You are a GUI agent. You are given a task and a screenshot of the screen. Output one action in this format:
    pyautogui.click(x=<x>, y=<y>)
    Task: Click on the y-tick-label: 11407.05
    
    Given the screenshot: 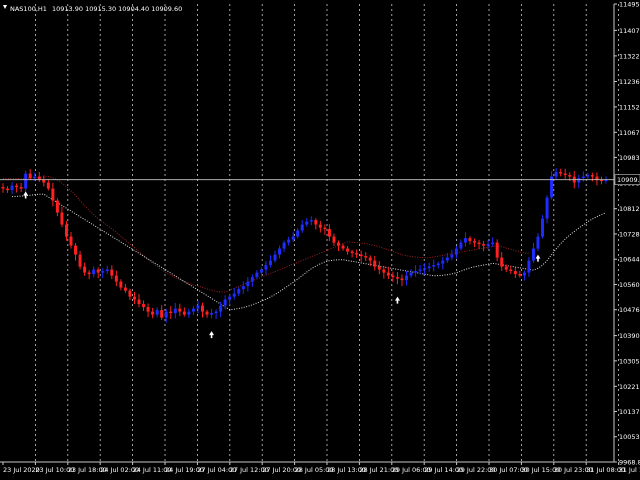 What is the action you would take?
    pyautogui.click(x=629, y=31)
    